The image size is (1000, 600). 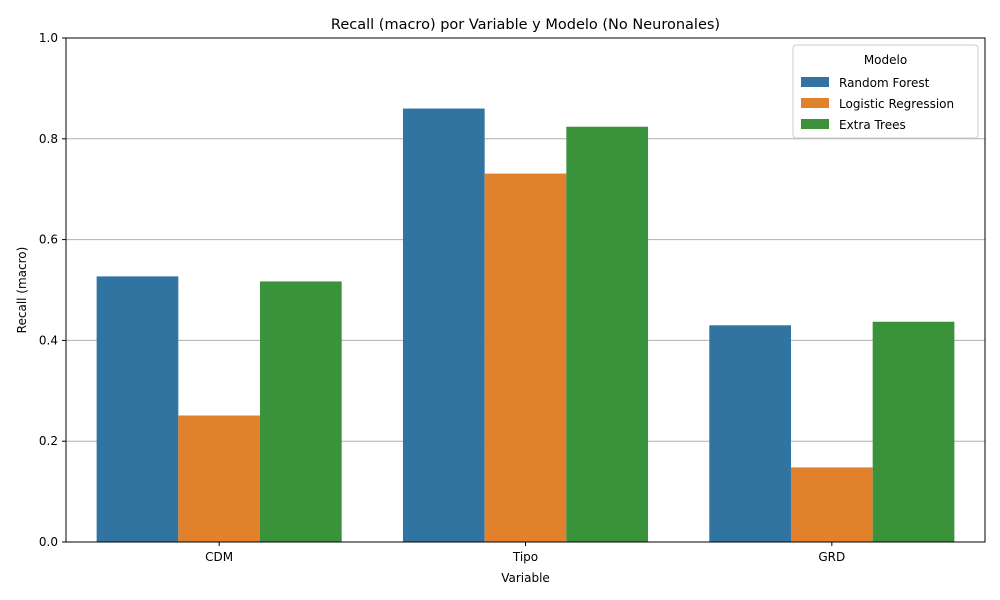 I want to click on legend-label: Extra Trees, so click(x=872, y=125).